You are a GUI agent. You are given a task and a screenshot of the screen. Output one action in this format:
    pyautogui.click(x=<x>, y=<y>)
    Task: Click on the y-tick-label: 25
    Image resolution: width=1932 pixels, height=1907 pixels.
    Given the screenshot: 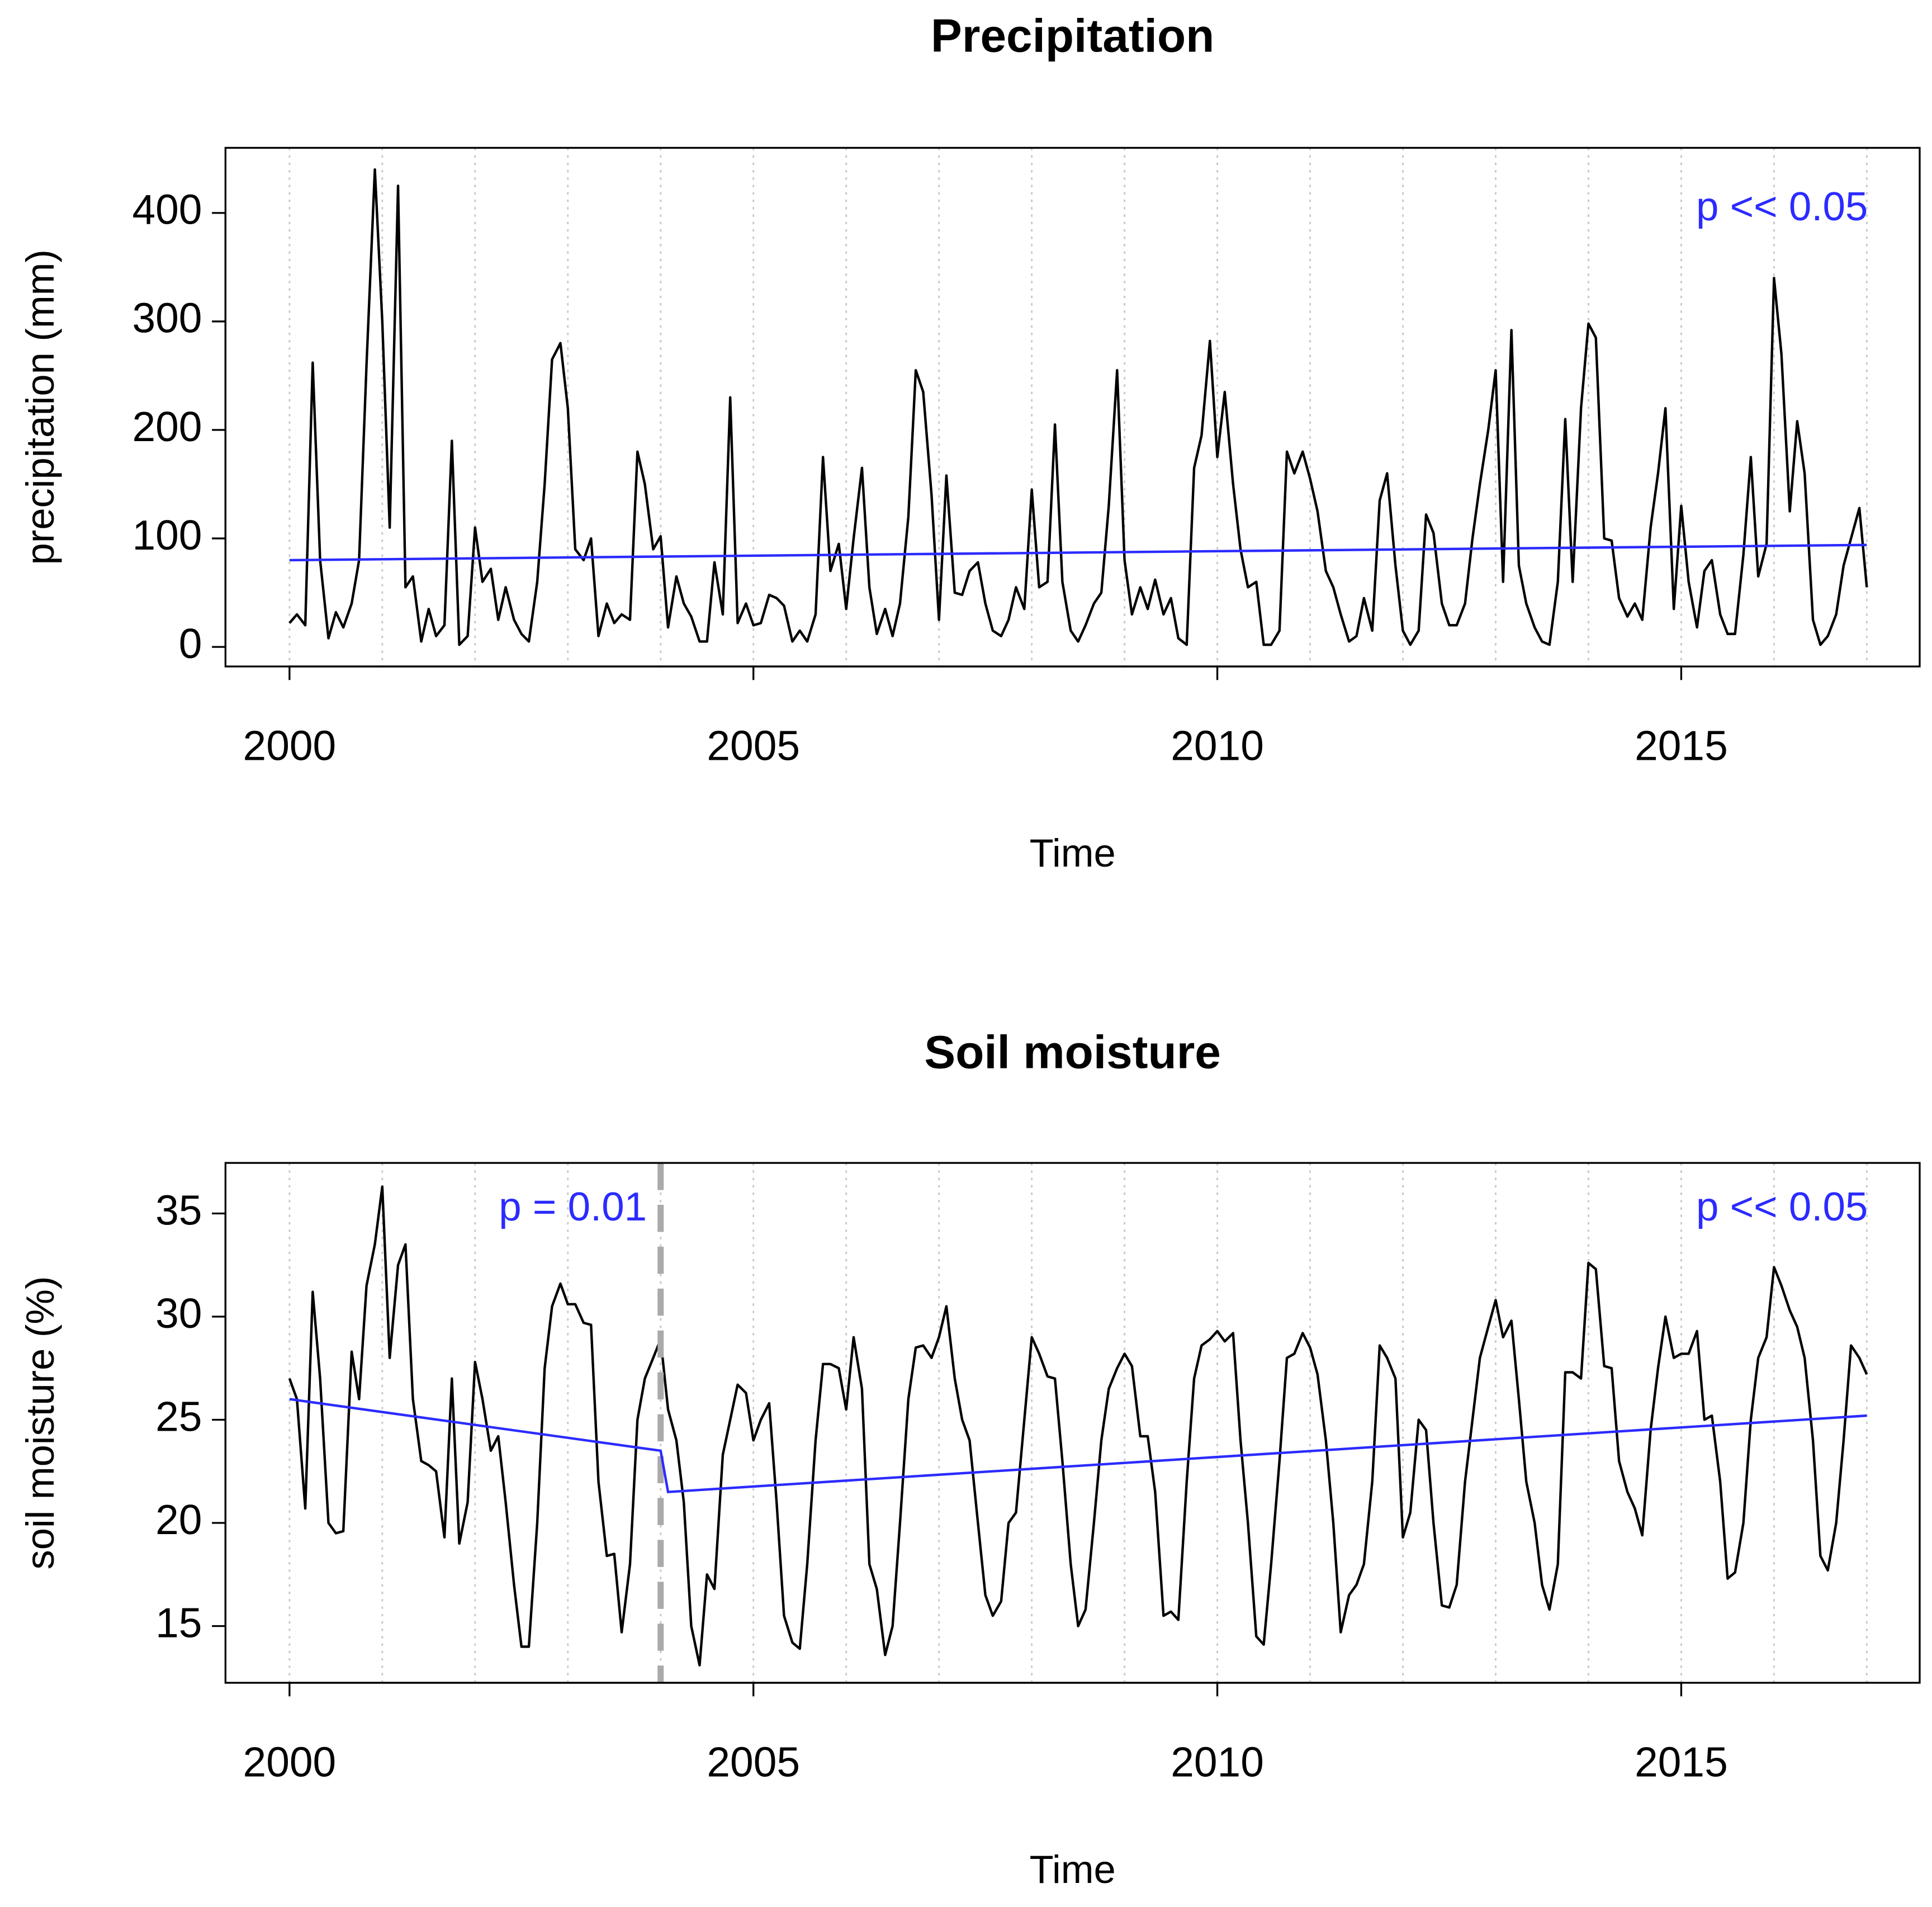 What is the action you would take?
    pyautogui.click(x=178, y=1416)
    